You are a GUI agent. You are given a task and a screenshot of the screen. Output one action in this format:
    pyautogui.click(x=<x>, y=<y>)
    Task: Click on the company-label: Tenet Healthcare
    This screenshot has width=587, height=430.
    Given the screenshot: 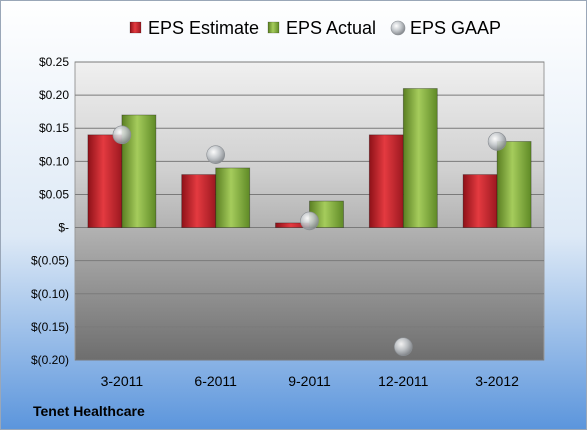 What is the action you would take?
    pyautogui.click(x=89, y=411)
    